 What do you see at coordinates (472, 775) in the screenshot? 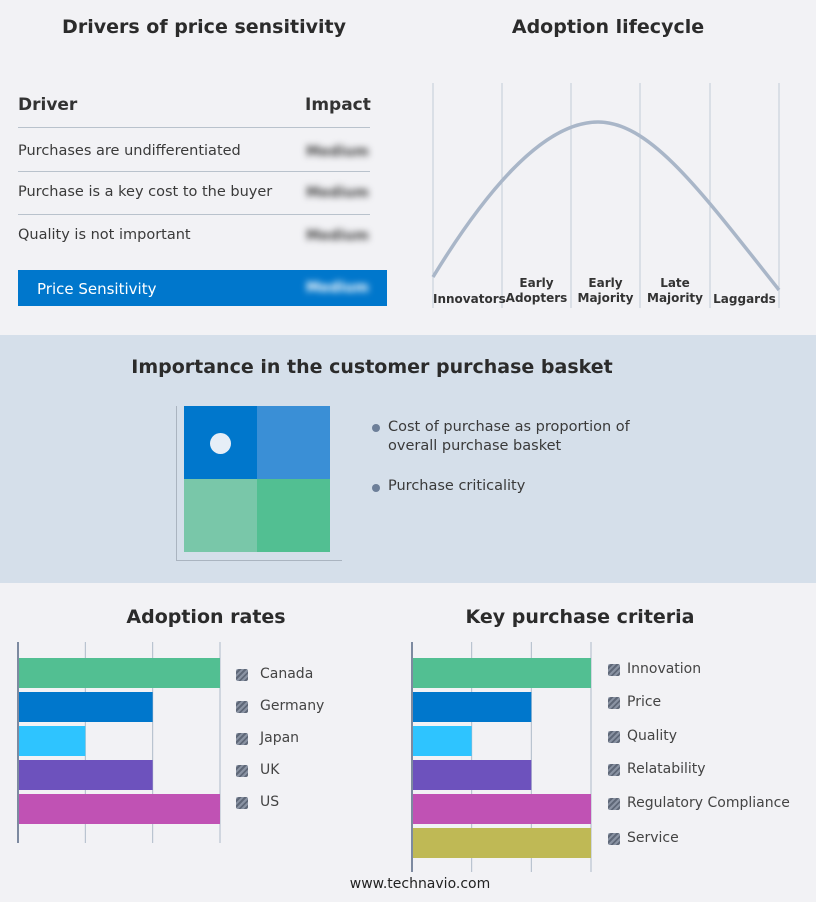
I see `bar-relatability` at bounding box center [472, 775].